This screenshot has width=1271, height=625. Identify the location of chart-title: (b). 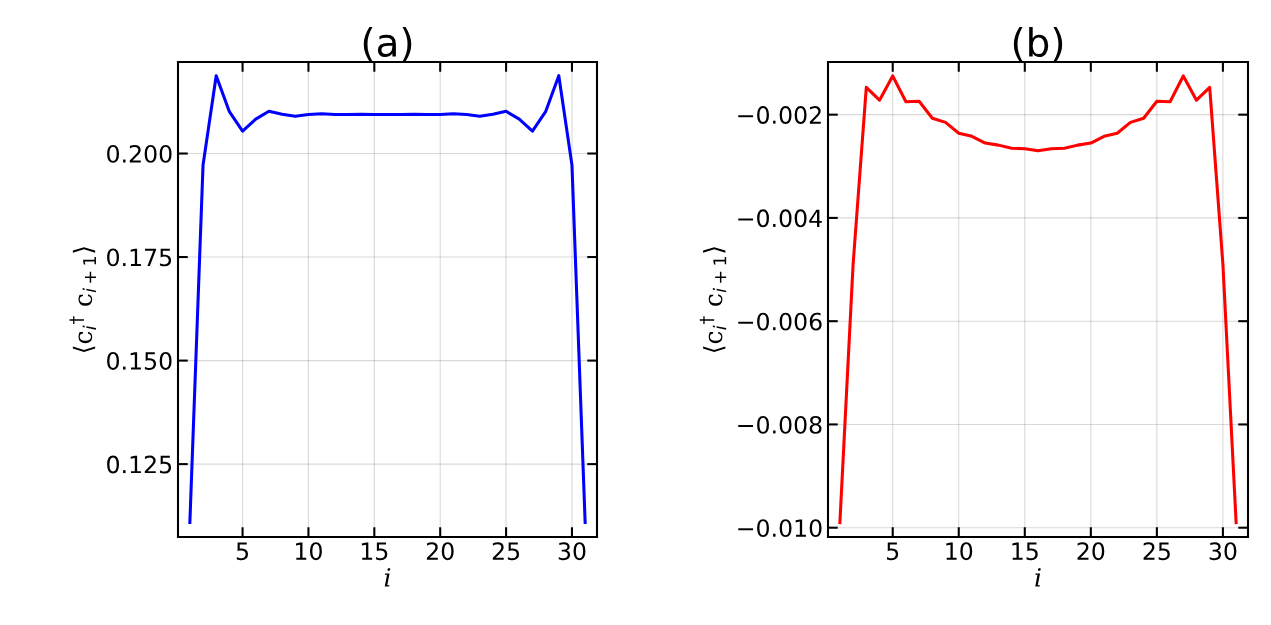
(1038, 44).